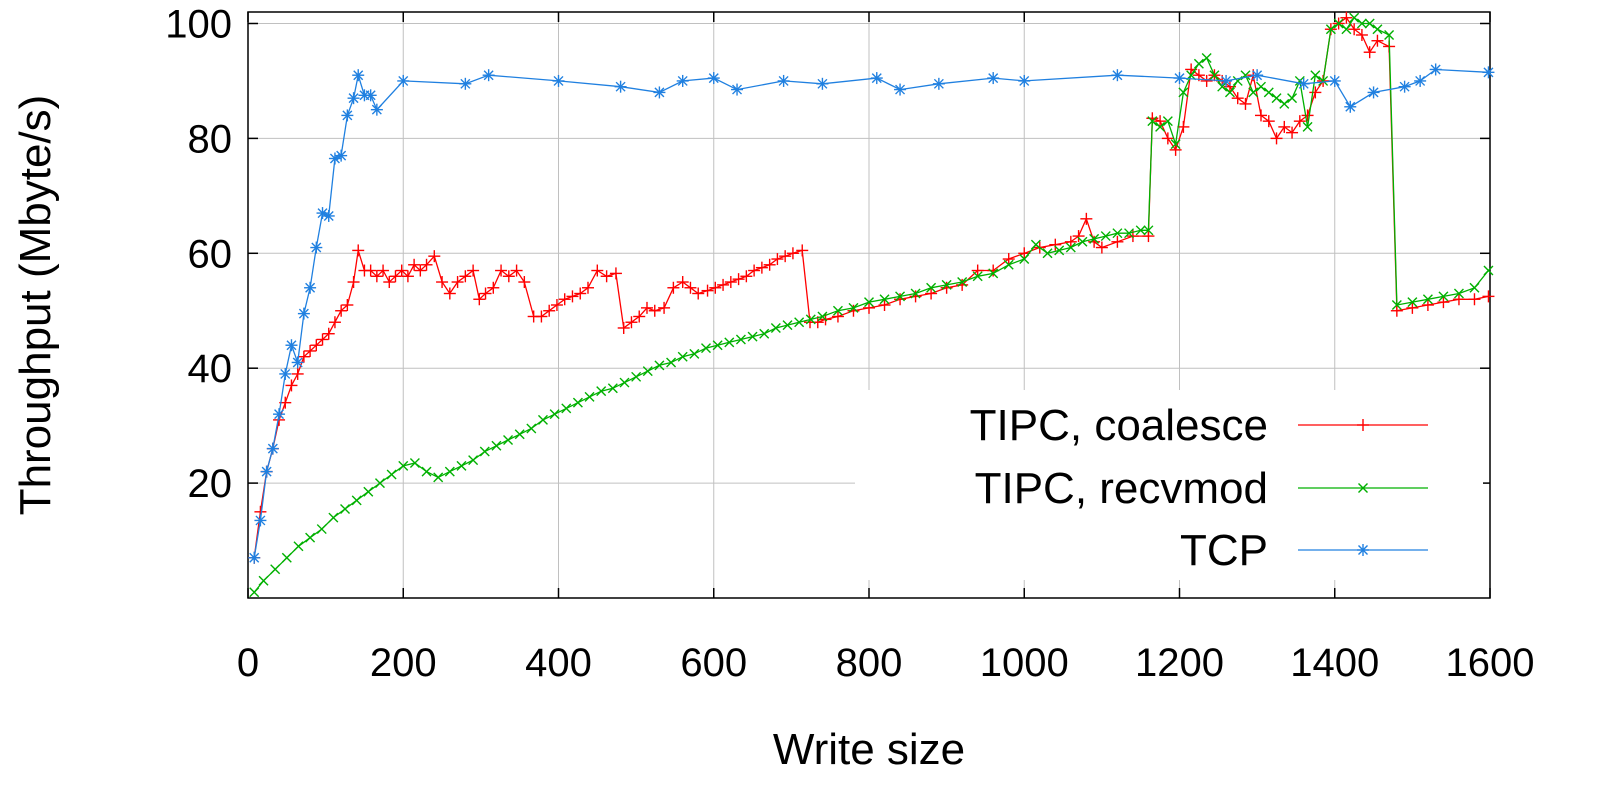 This screenshot has height=788, width=1598. Describe the element at coordinates (869, 663) in the screenshot. I see `x-tick-label: 800` at that location.